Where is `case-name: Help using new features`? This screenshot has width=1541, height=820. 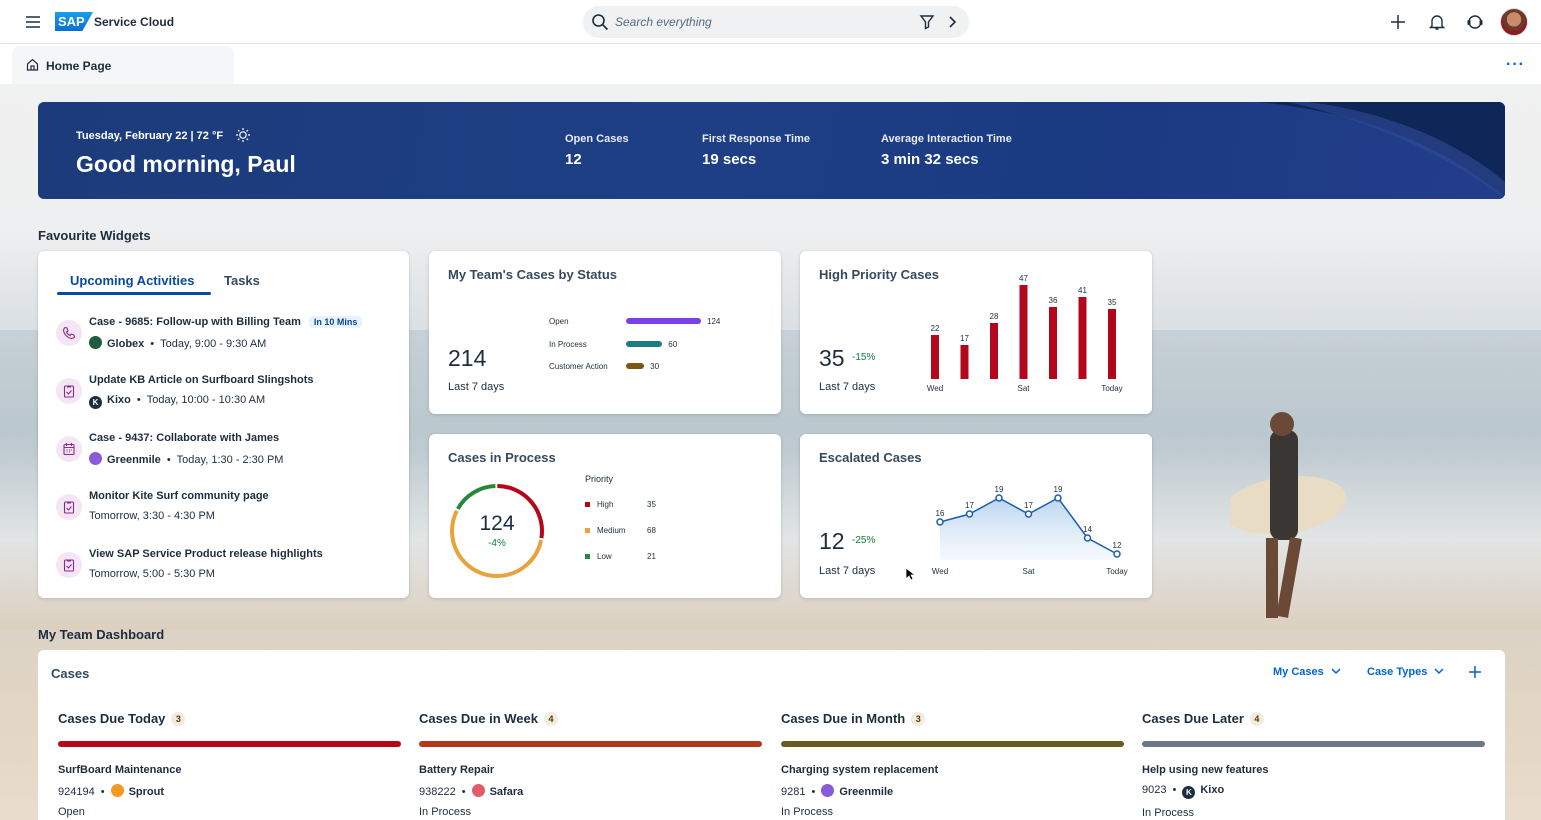
case-name: Help using new features is located at coordinates (1205, 770).